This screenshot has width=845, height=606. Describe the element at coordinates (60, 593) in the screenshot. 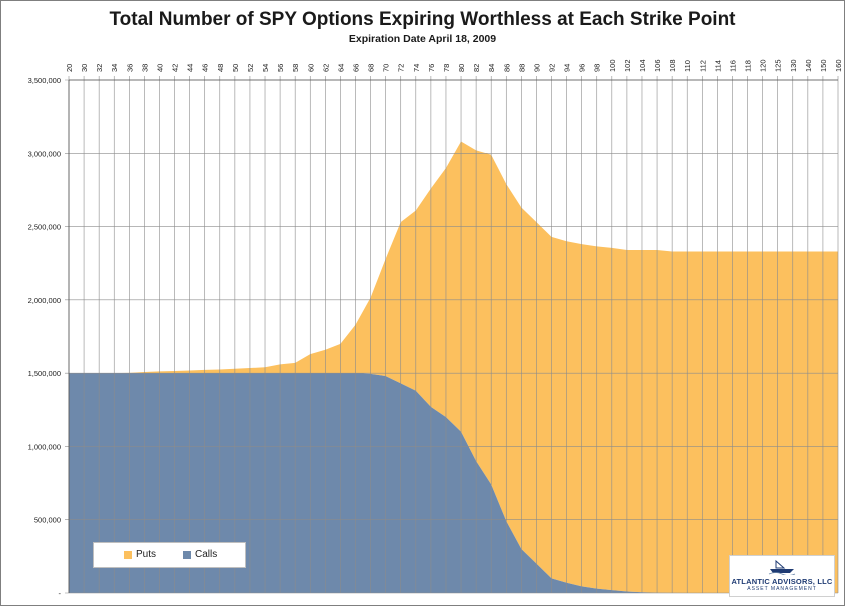

I see `y-tick-label: -` at that location.